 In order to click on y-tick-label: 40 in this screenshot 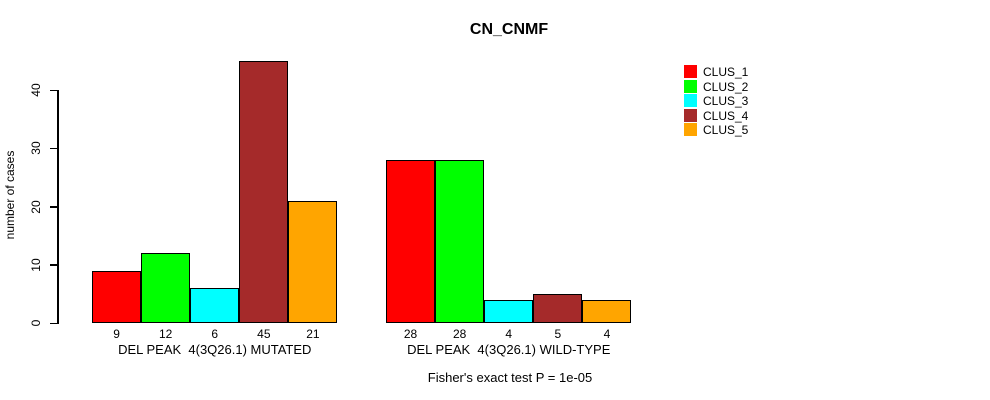, I will do `click(36, 90)`.